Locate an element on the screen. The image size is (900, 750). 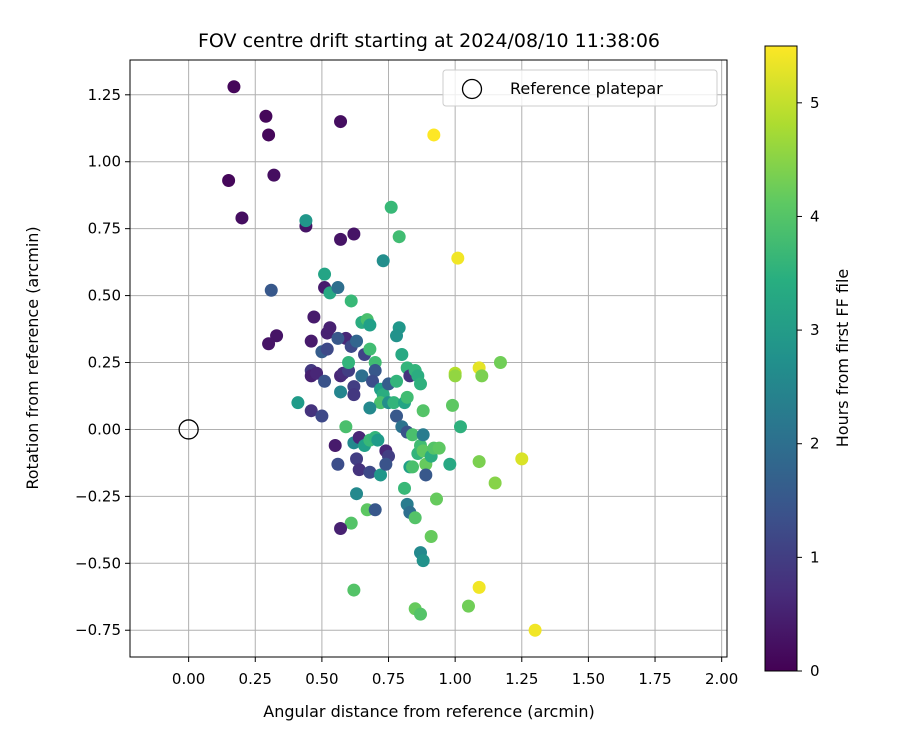
y-axis-ticks: −0.75 −0.50 −0.25 0.00 0.25 0.50 0.75 1.00 1.25 is located at coordinates (102, 362).